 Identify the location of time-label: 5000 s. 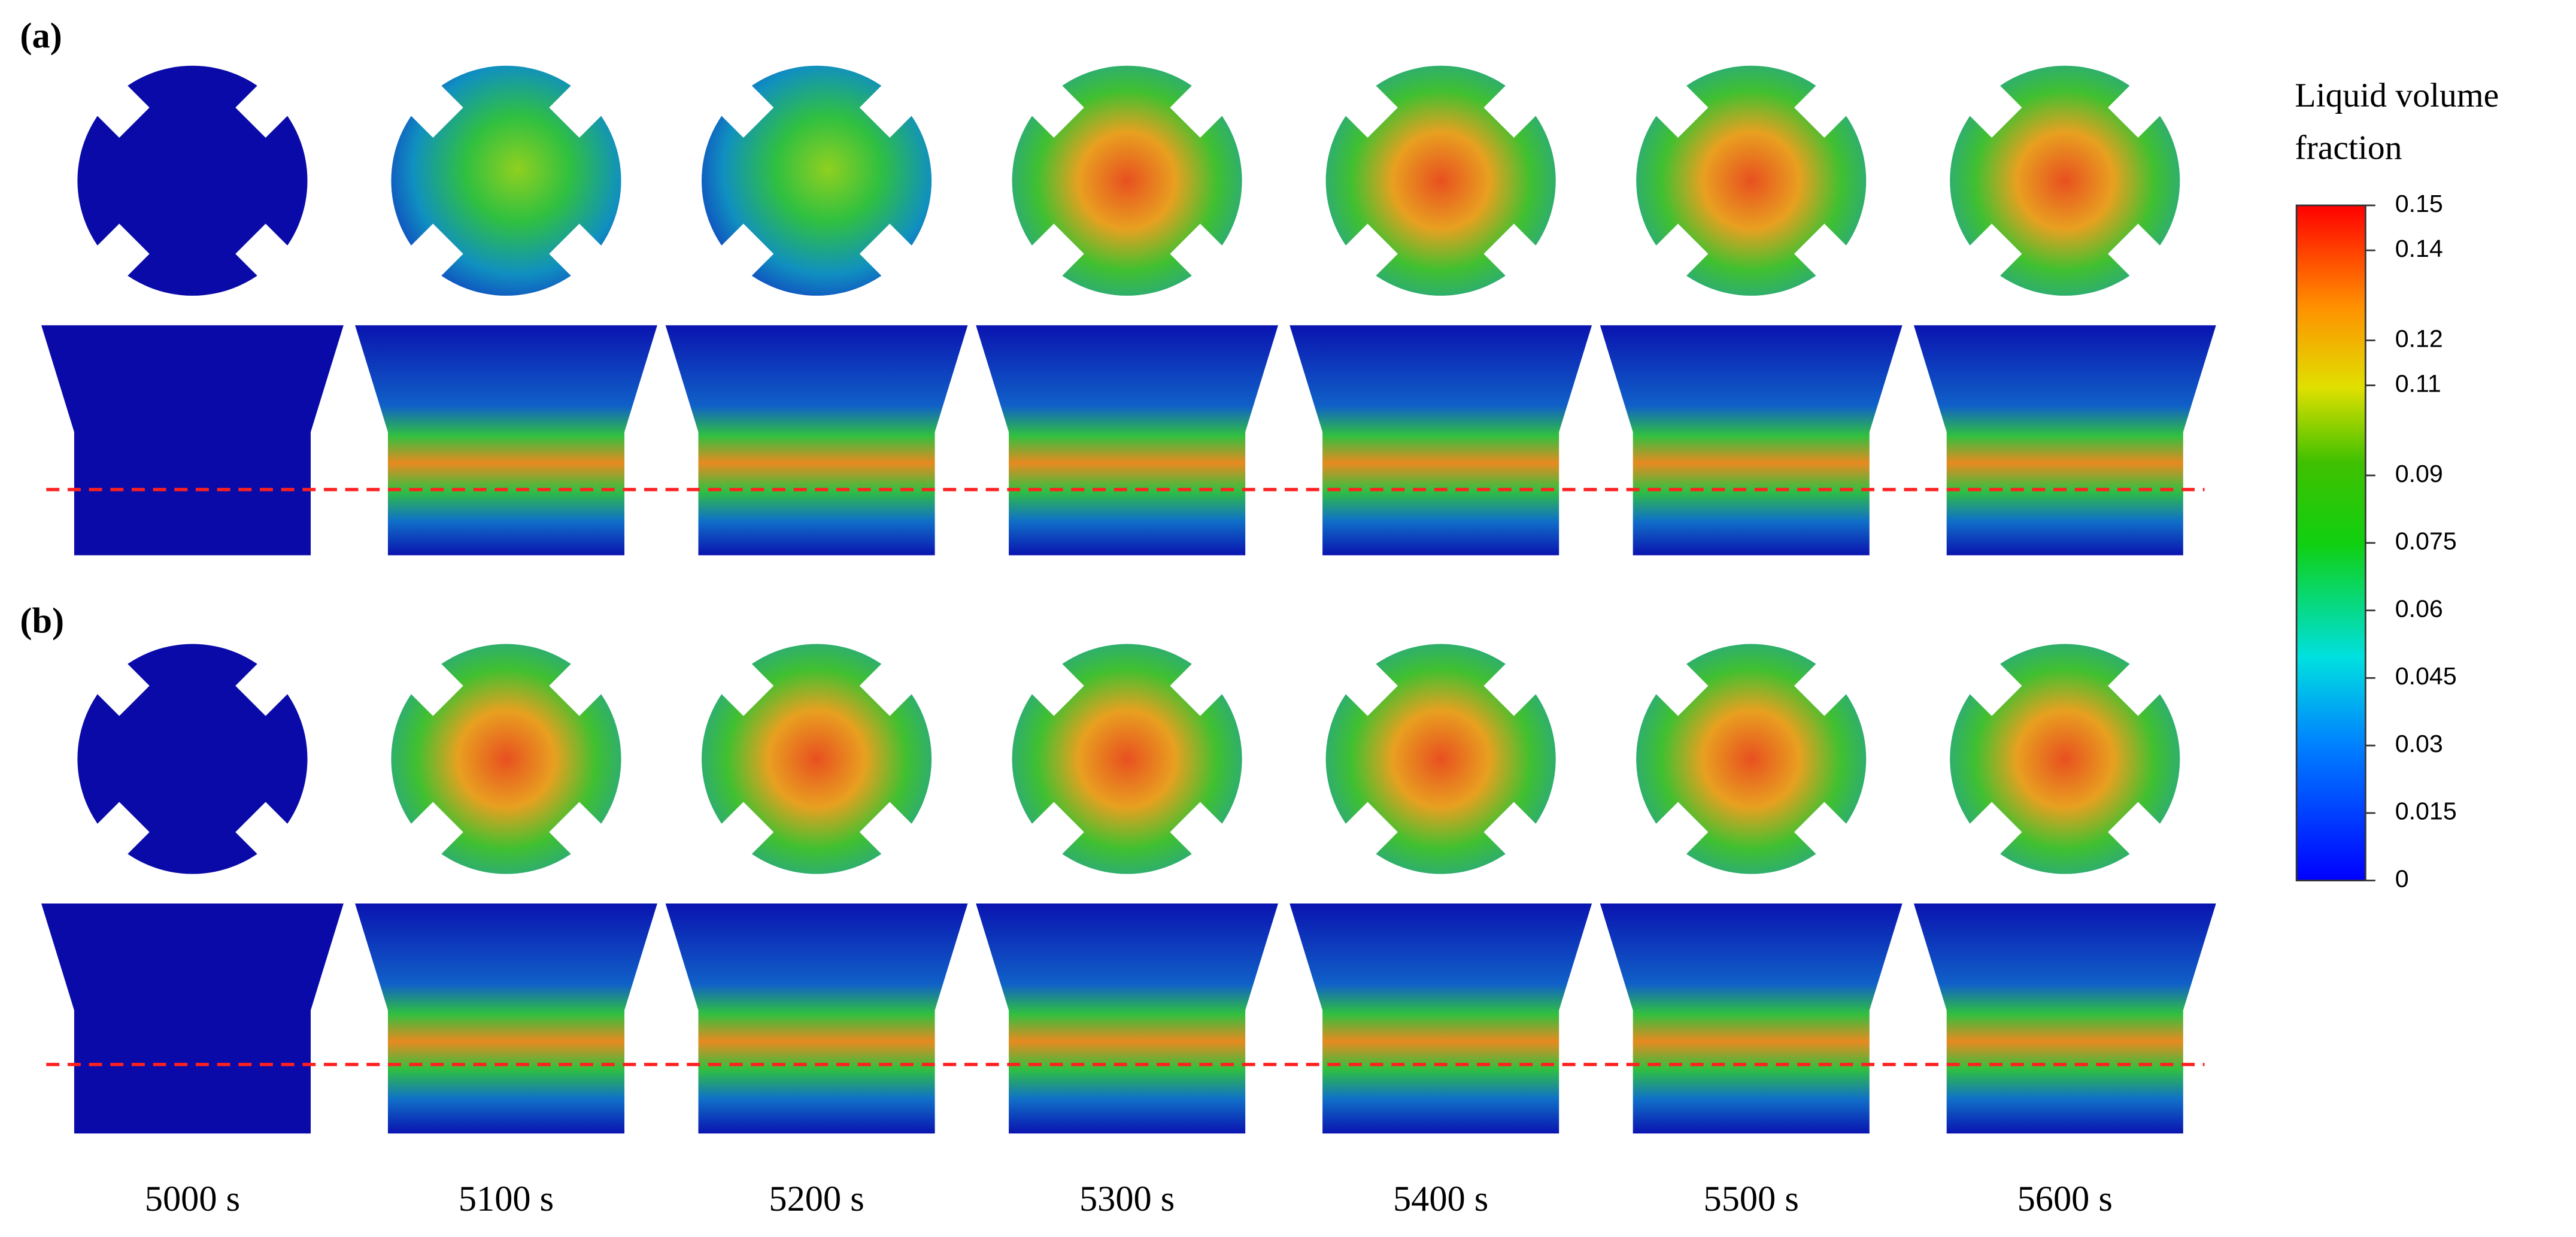
(192, 1199).